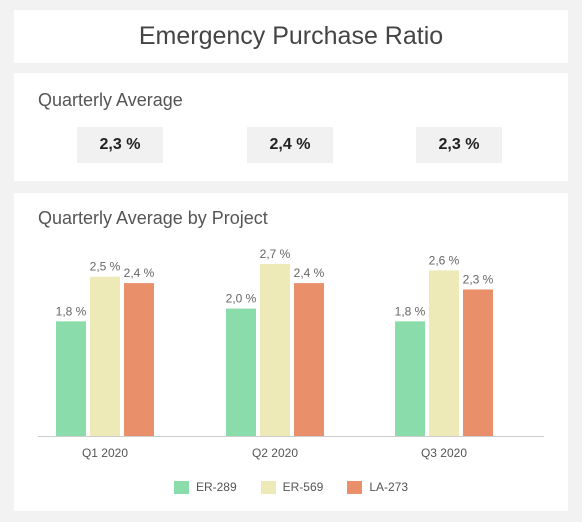 The width and height of the screenshot is (582, 522). Describe the element at coordinates (290, 145) in the screenshot. I see `kpi-q2-value: 2,4 %` at that location.